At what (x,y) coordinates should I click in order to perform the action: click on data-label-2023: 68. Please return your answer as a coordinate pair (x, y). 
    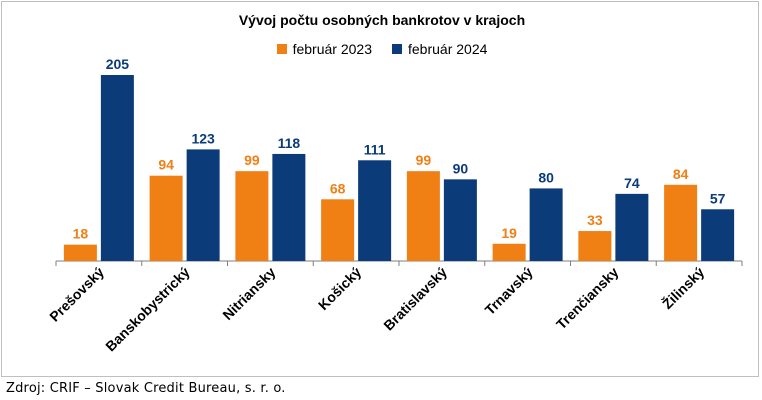
    Looking at the image, I should click on (338, 188).